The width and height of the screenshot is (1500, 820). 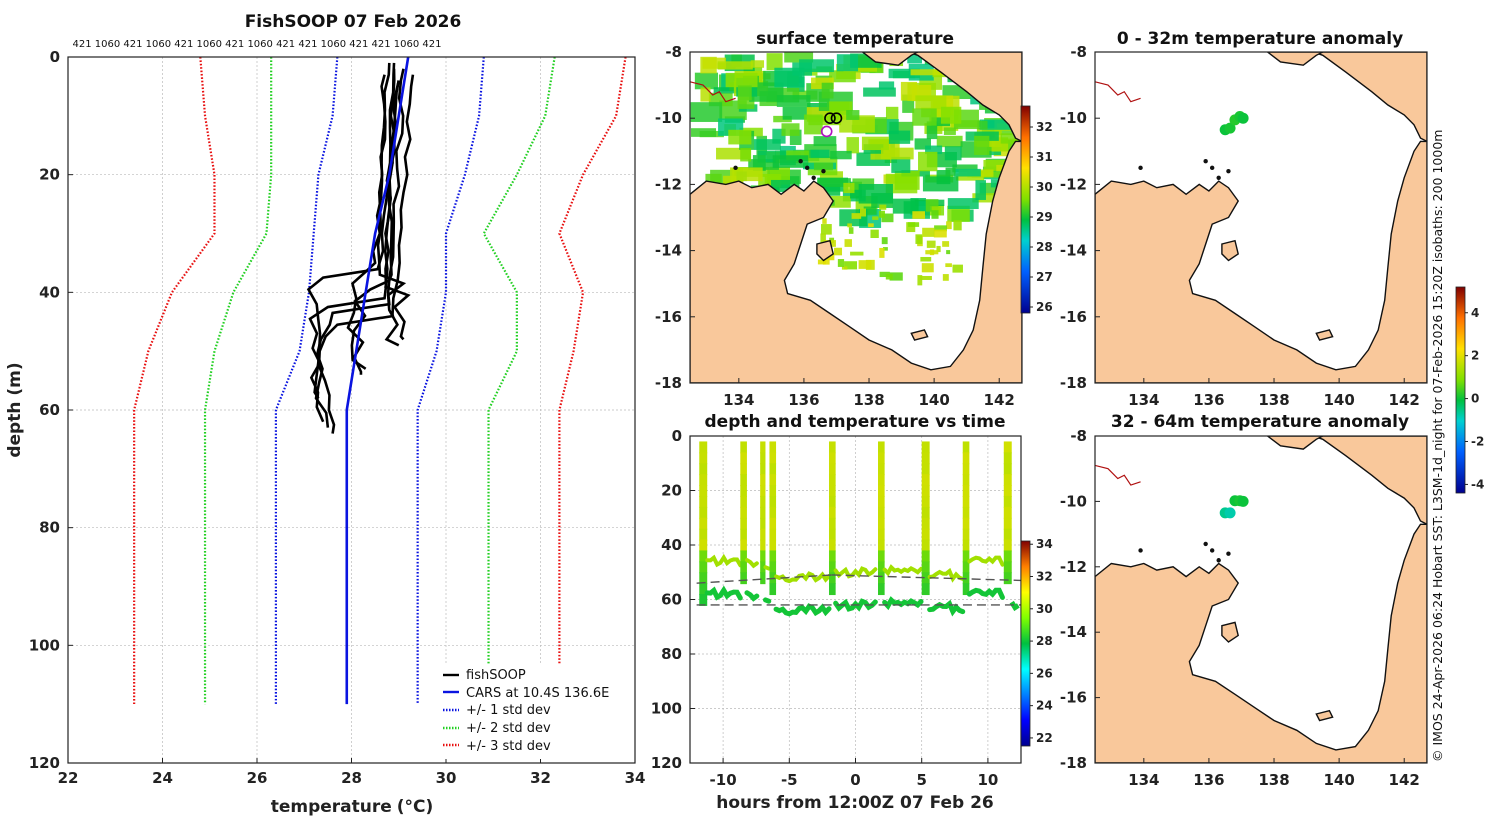 What do you see at coordinates (331, 807) in the screenshot?
I see `profile-x-label-text: temperature` at bounding box center [331, 807].